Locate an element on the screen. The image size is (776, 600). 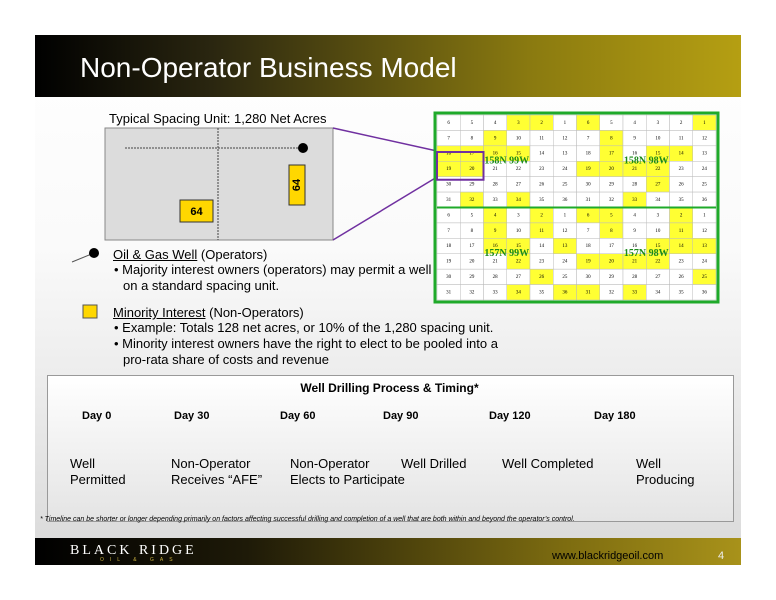
section-cell is located at coordinates (704, 292).